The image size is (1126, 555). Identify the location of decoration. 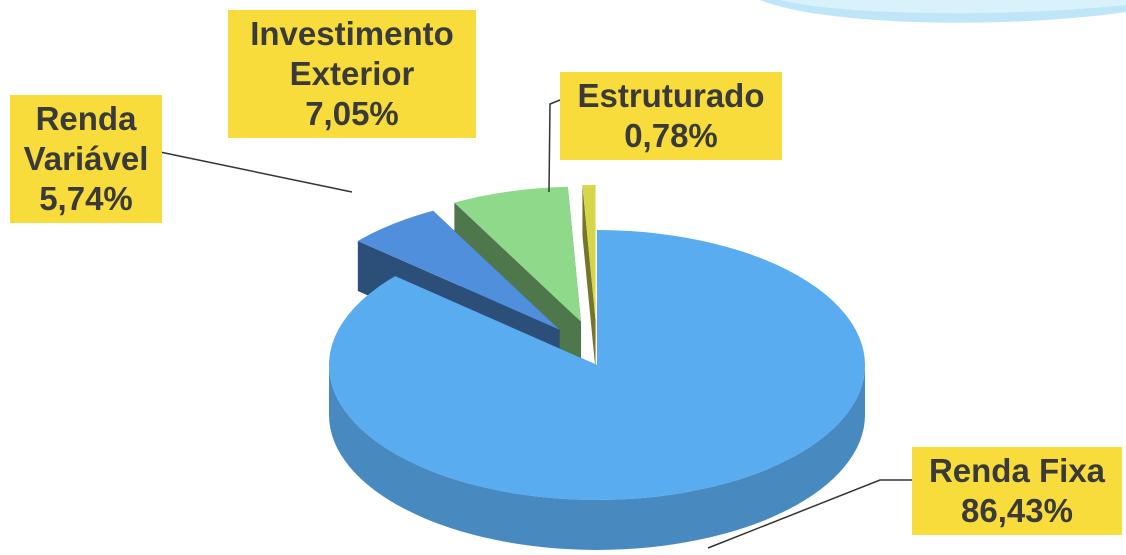
(953, 7).